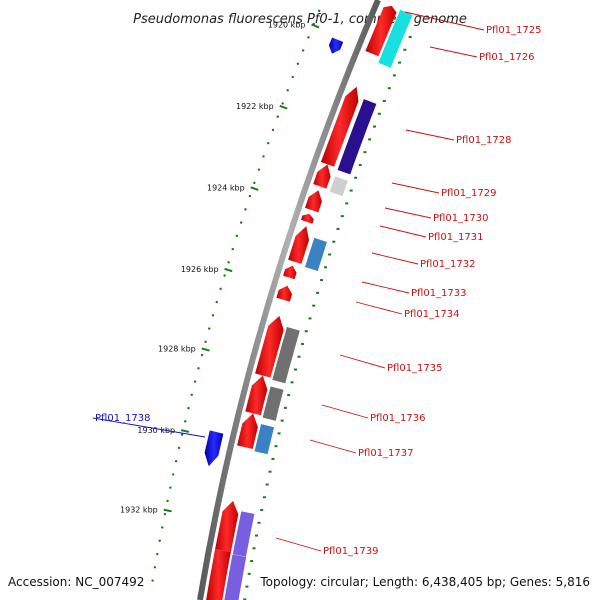 The image size is (600, 600). What do you see at coordinates (351, 551) in the screenshot?
I see `gene-label-pfl01_1739: Pfl01_1739` at bounding box center [351, 551].